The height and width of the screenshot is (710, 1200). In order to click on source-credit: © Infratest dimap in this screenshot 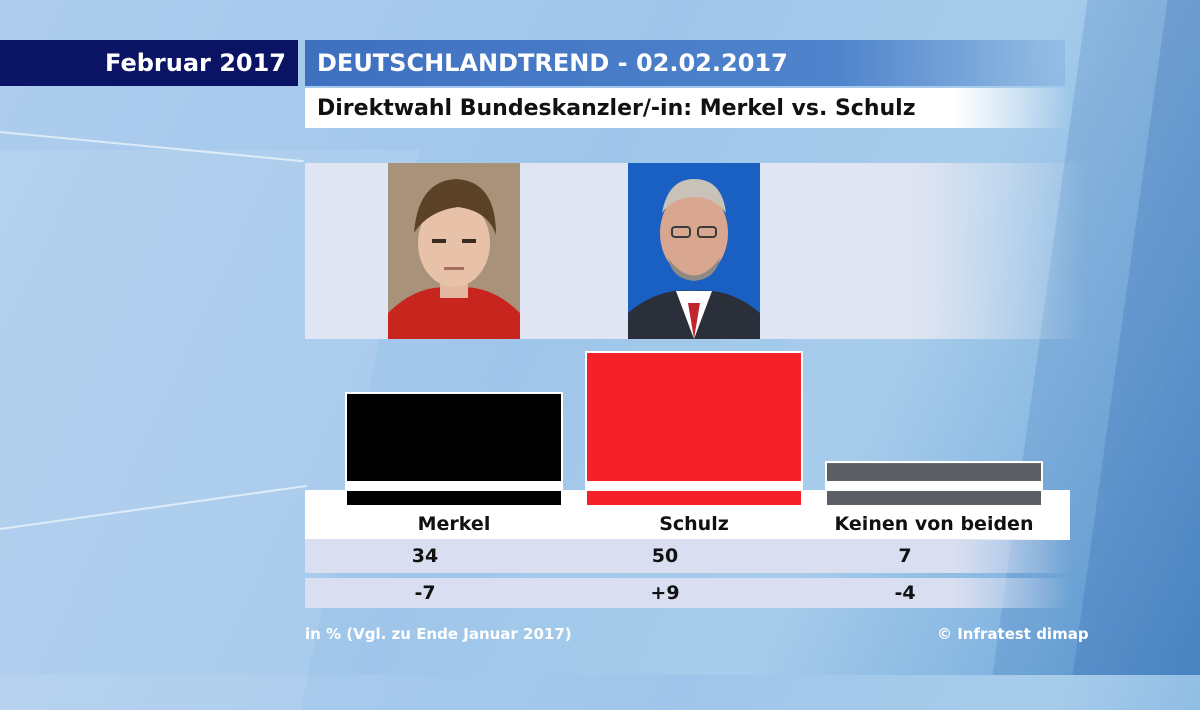, I will do `click(1013, 634)`.